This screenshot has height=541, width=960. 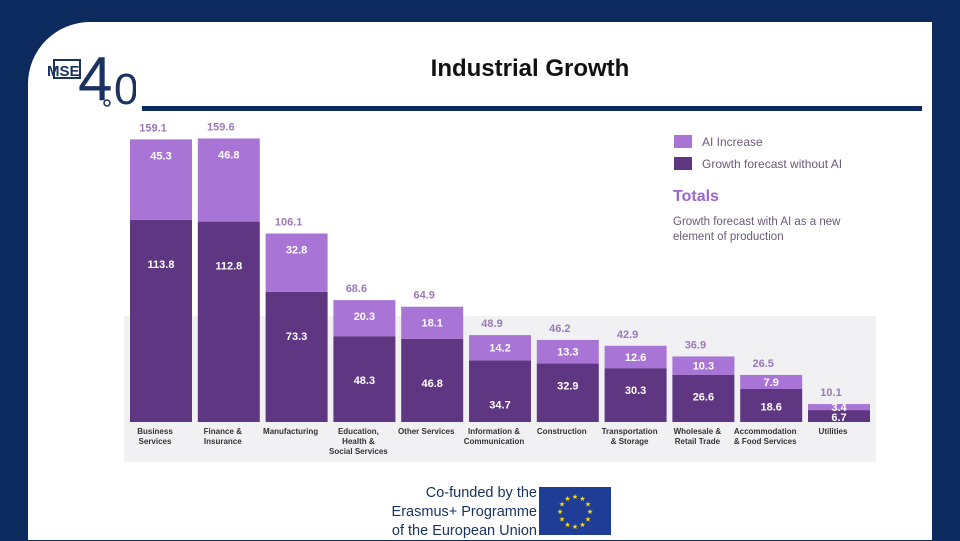 What do you see at coordinates (153, 128) in the screenshot?
I see `data-label-total: 159.1` at bounding box center [153, 128].